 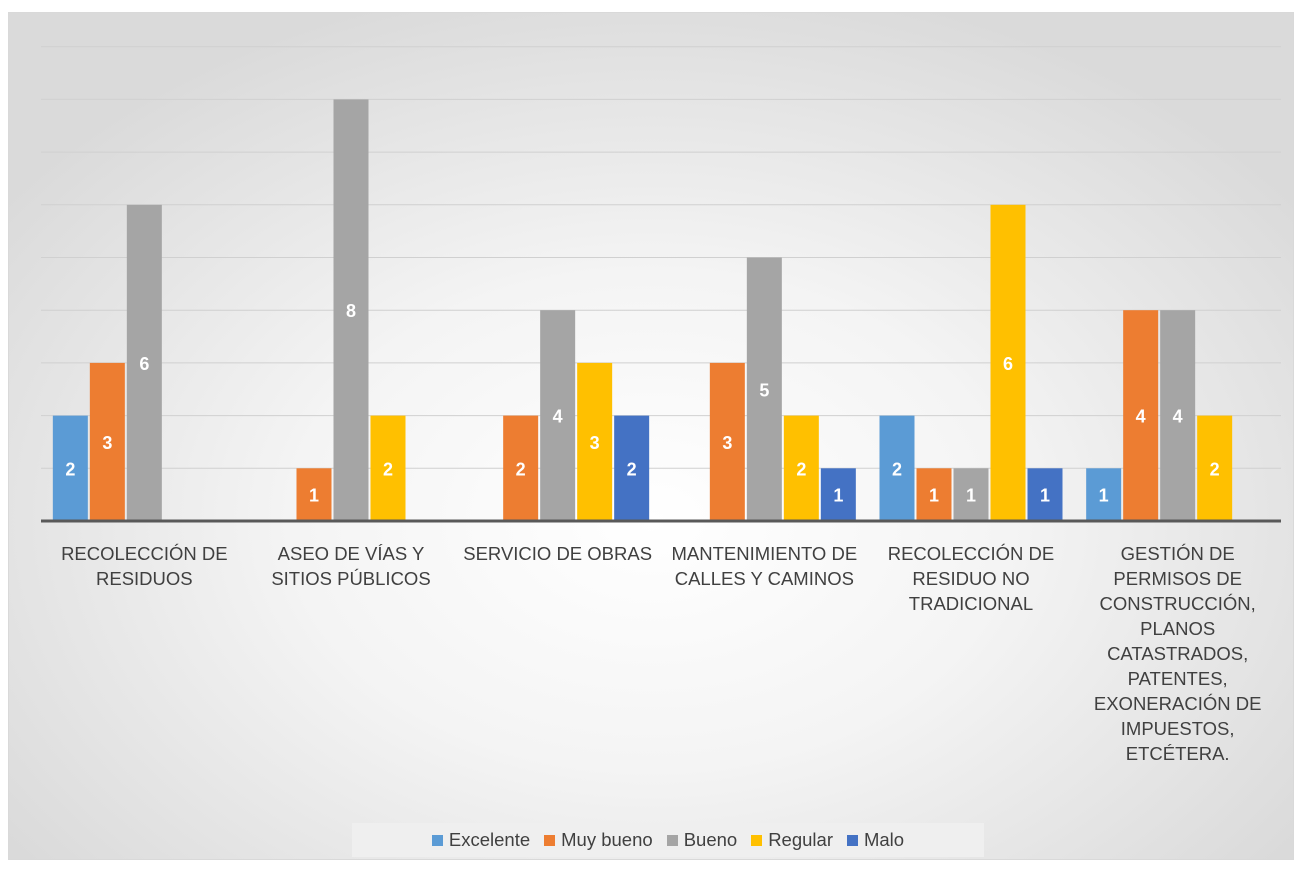 What do you see at coordinates (884, 839) in the screenshot?
I see `legend-label-malo: Malo` at bounding box center [884, 839].